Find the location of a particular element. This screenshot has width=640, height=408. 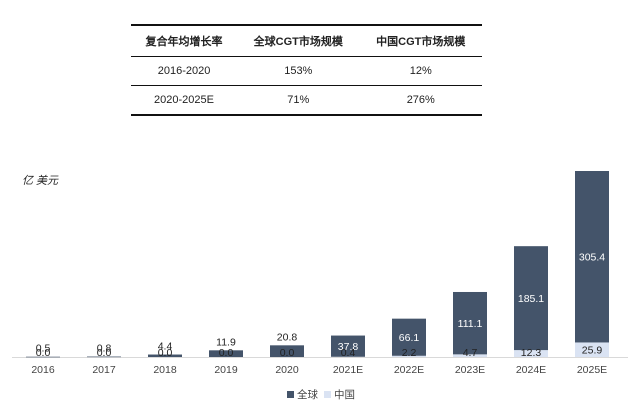

x-tick-label: 2021E is located at coordinates (348, 370).